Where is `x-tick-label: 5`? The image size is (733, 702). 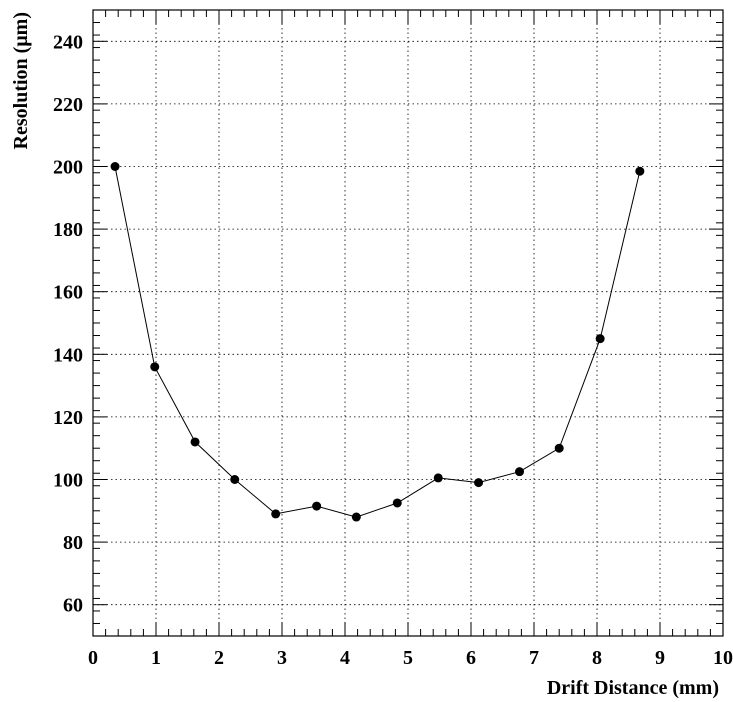
x-tick-label: 5 is located at coordinates (408, 658).